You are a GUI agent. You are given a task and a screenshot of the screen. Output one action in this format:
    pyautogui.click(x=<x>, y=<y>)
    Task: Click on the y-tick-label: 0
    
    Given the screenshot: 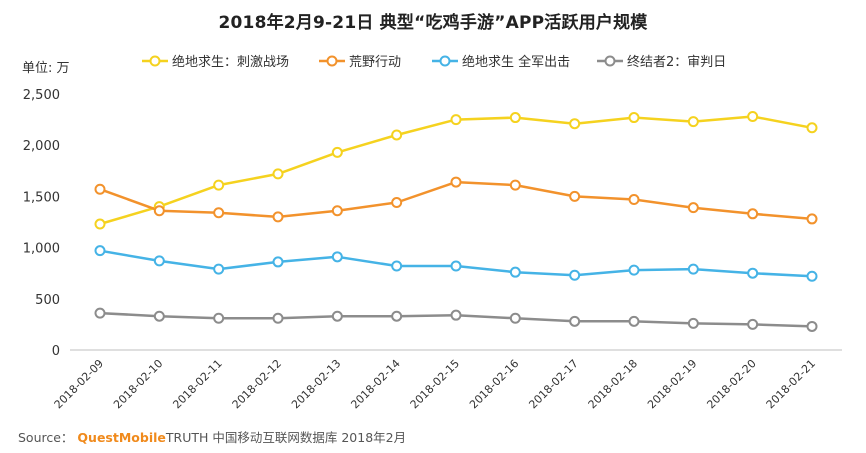 What is the action you would take?
    pyautogui.click(x=56, y=351)
    